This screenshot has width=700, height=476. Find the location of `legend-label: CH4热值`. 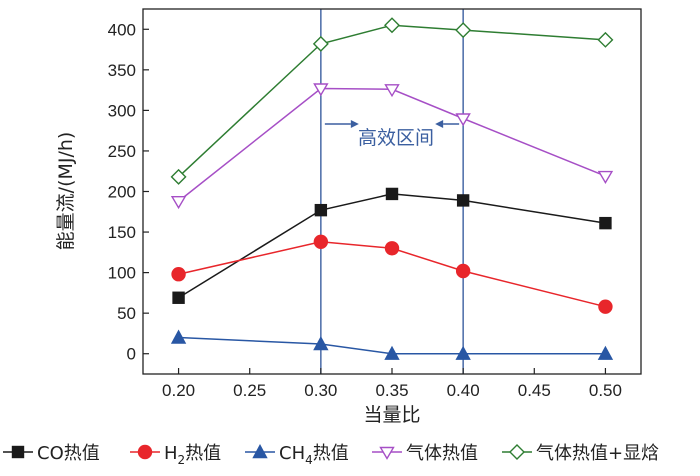

legend-label: CH4热值 is located at coordinates (314, 455).